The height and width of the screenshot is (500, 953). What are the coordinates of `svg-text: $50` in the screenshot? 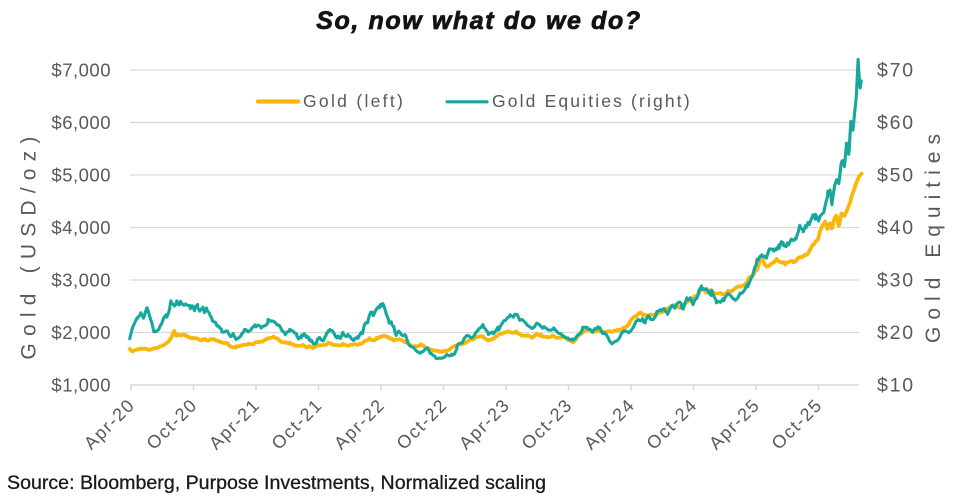 It's located at (896, 176).